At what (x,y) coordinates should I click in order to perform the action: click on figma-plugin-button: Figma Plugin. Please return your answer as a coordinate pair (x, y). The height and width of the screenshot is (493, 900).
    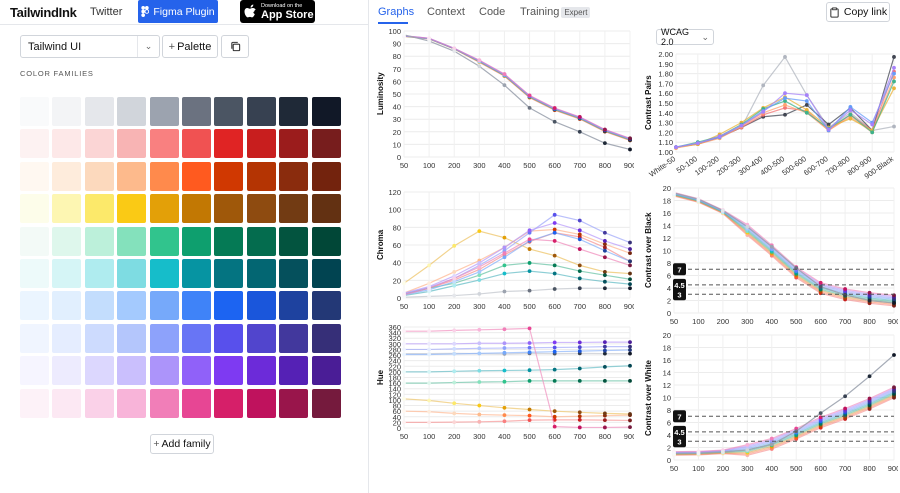
    Looking at the image, I should click on (178, 11).